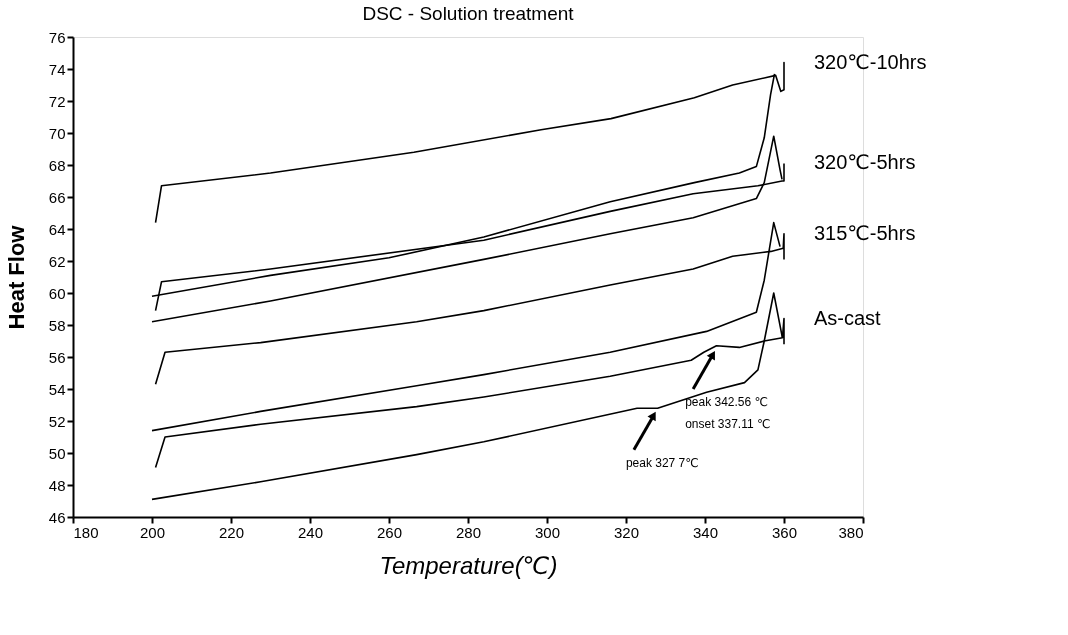 This screenshot has width=1068, height=635. I want to click on y-tick-label: 56, so click(57, 357).